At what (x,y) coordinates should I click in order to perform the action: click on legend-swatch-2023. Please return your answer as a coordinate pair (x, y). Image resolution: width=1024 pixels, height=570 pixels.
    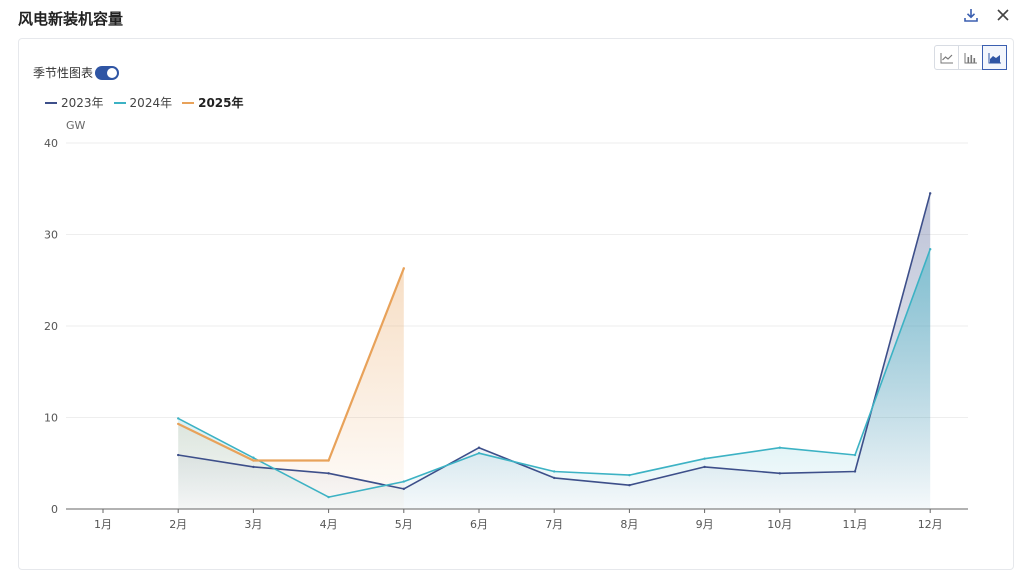
    Looking at the image, I should click on (51, 102).